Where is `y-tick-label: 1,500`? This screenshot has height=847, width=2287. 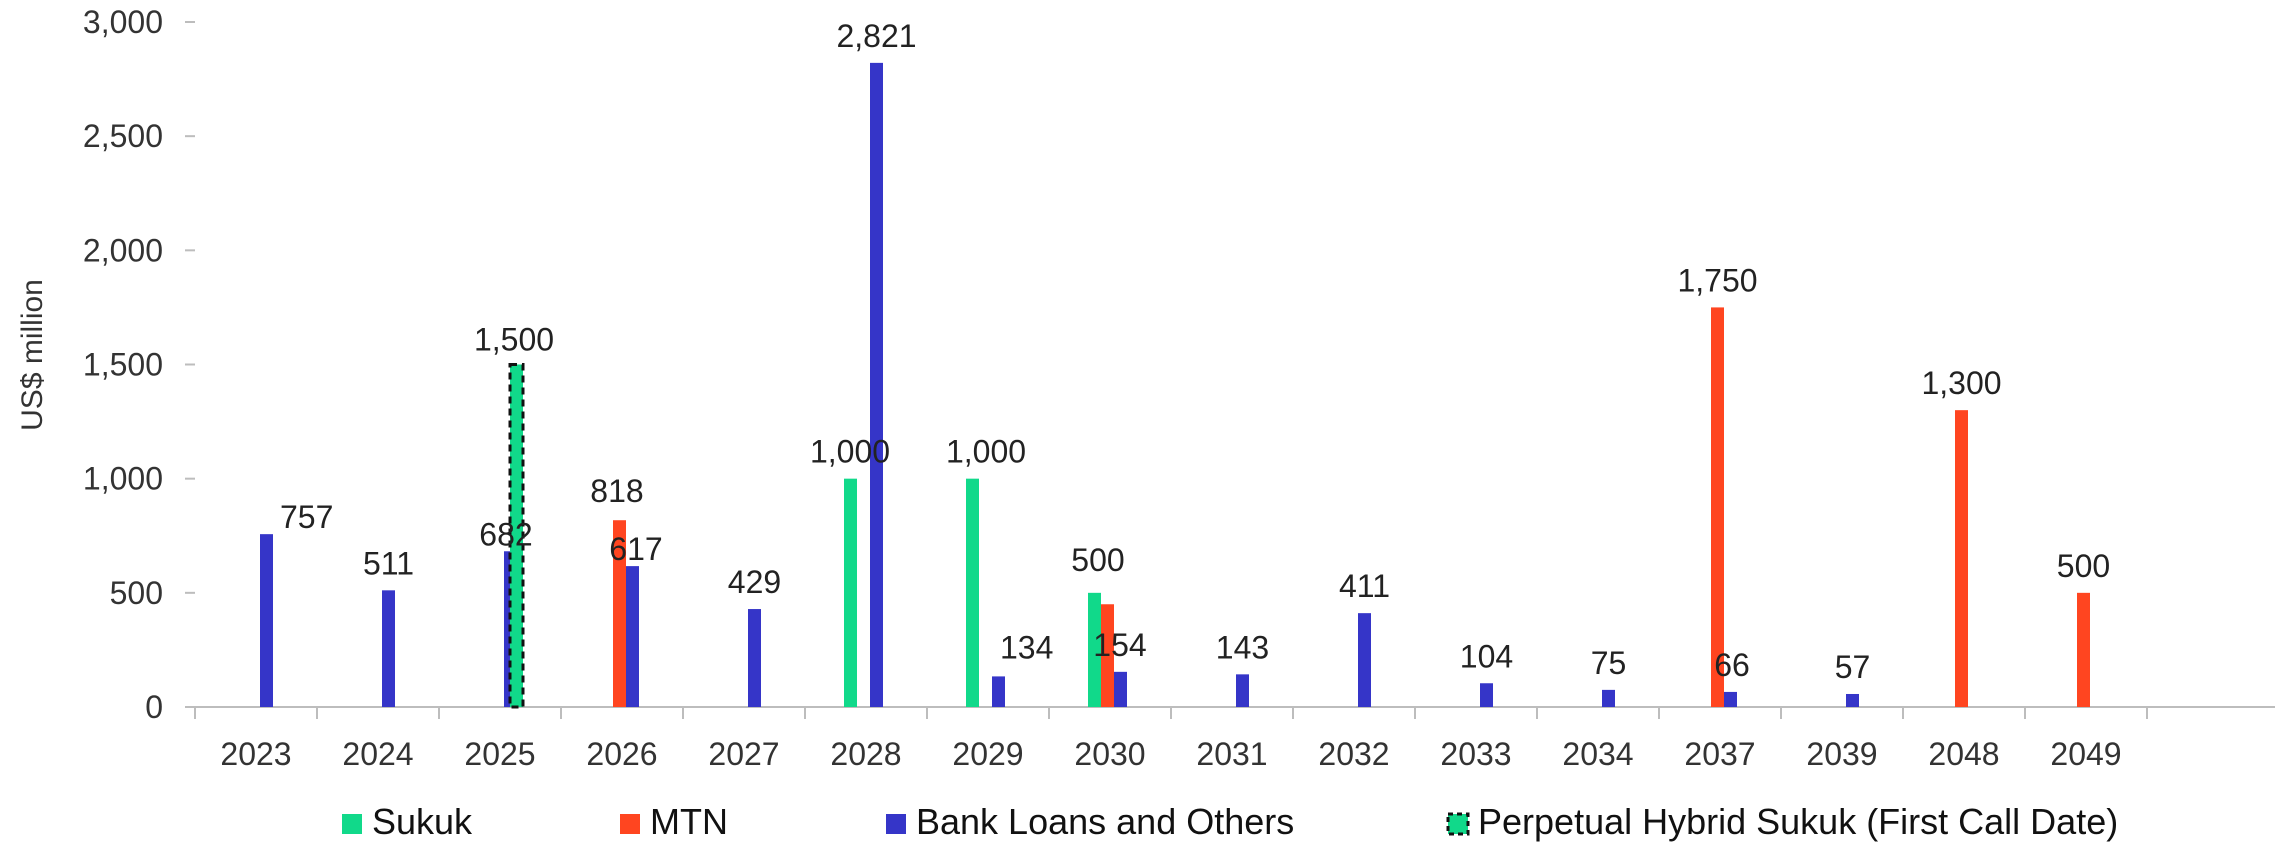
y-tick-label: 1,500 is located at coordinates (123, 365).